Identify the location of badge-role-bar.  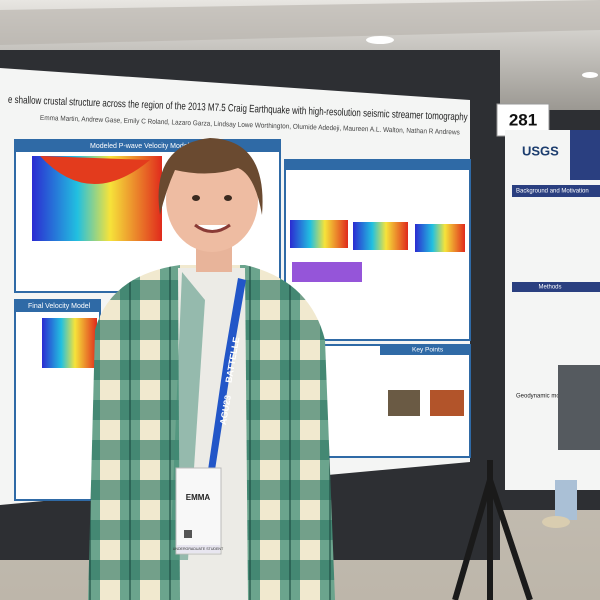
(198, 549).